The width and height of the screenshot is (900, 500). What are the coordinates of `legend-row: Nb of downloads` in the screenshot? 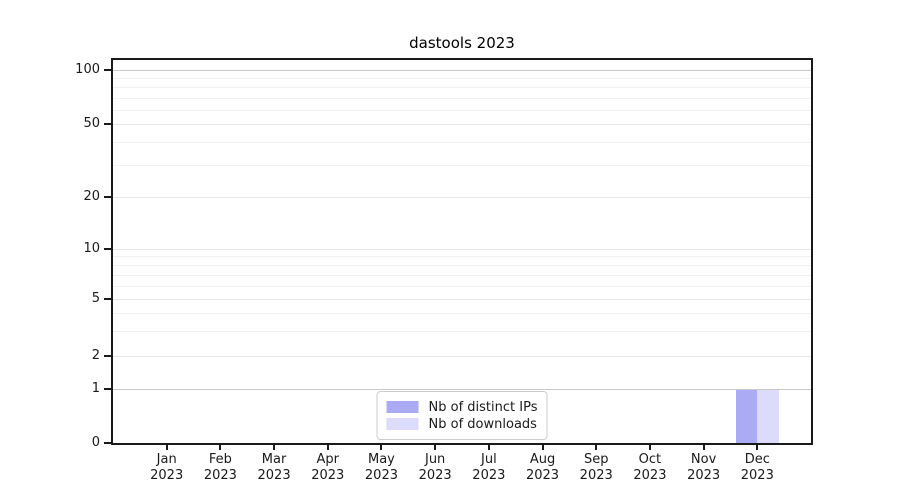 It's located at (462, 424).